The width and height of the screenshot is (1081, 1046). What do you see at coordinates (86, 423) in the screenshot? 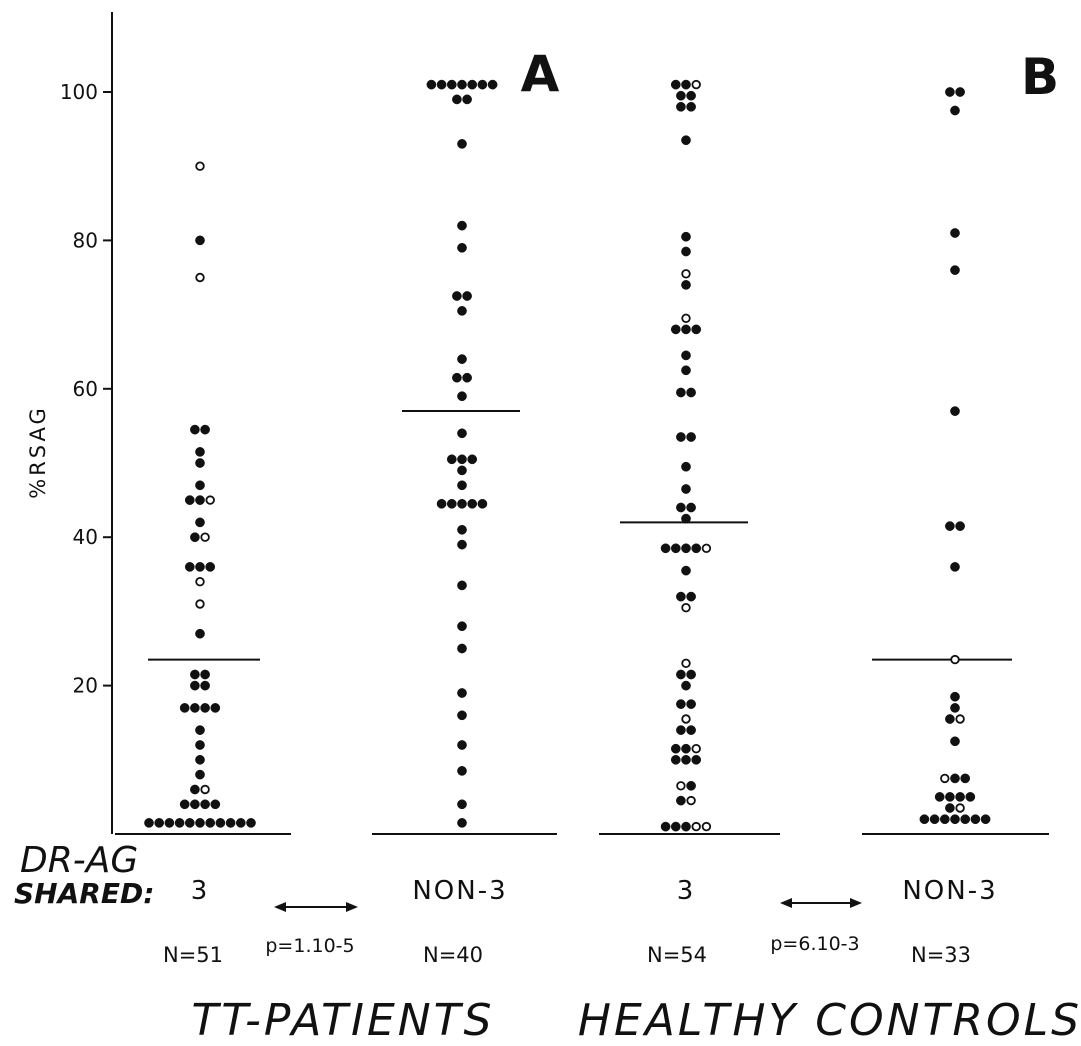
I see `axes: 20 40 60 80 100` at bounding box center [86, 423].